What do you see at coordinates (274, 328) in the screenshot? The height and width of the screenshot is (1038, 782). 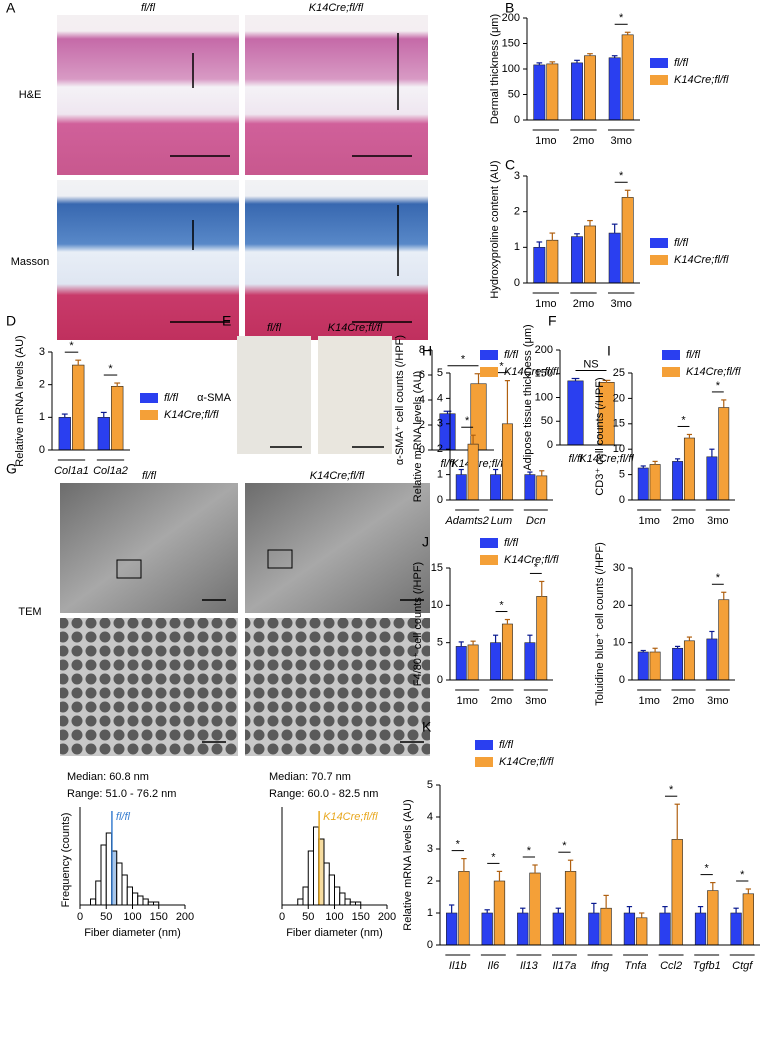 I see `image-label: fl/fl` at bounding box center [274, 328].